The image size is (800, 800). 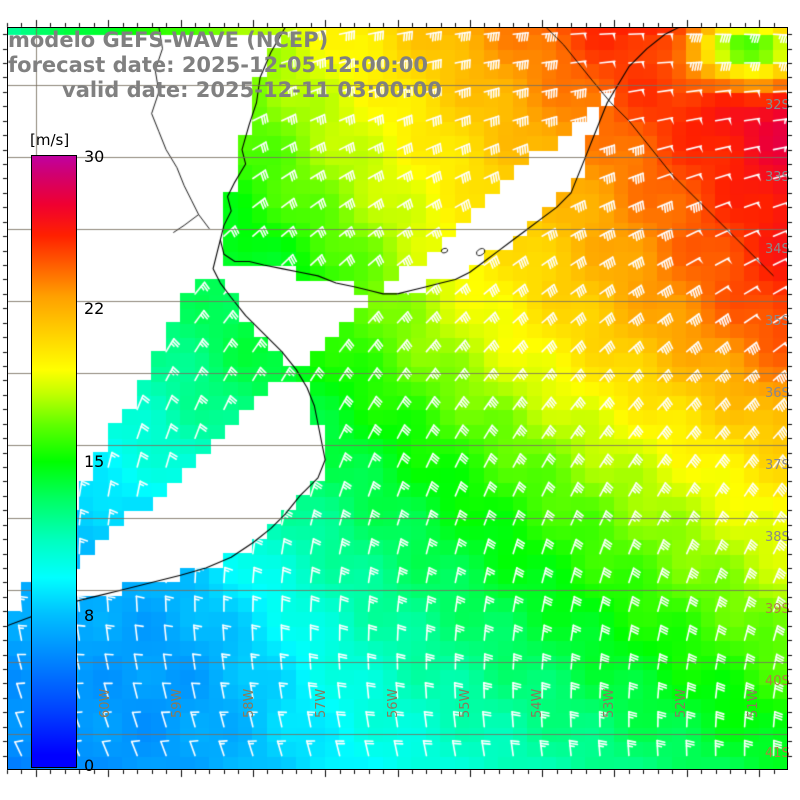 I want to click on lon-label-54W: 54W, so click(x=537, y=703).